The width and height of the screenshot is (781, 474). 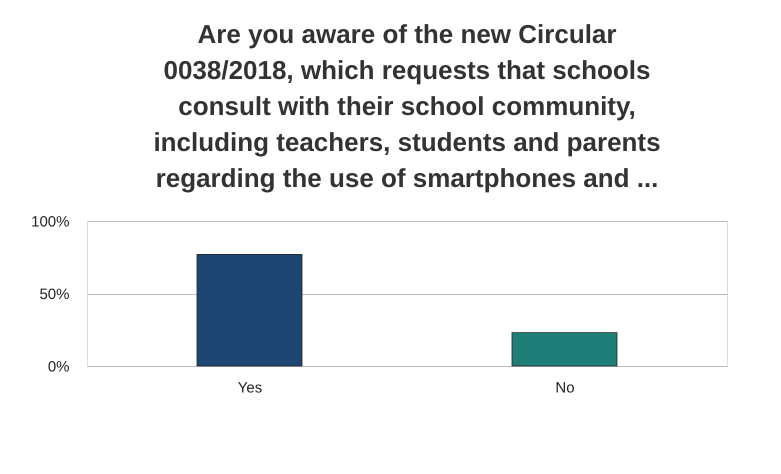 What do you see at coordinates (50, 222) in the screenshot?
I see `y-tick-label: 100%` at bounding box center [50, 222].